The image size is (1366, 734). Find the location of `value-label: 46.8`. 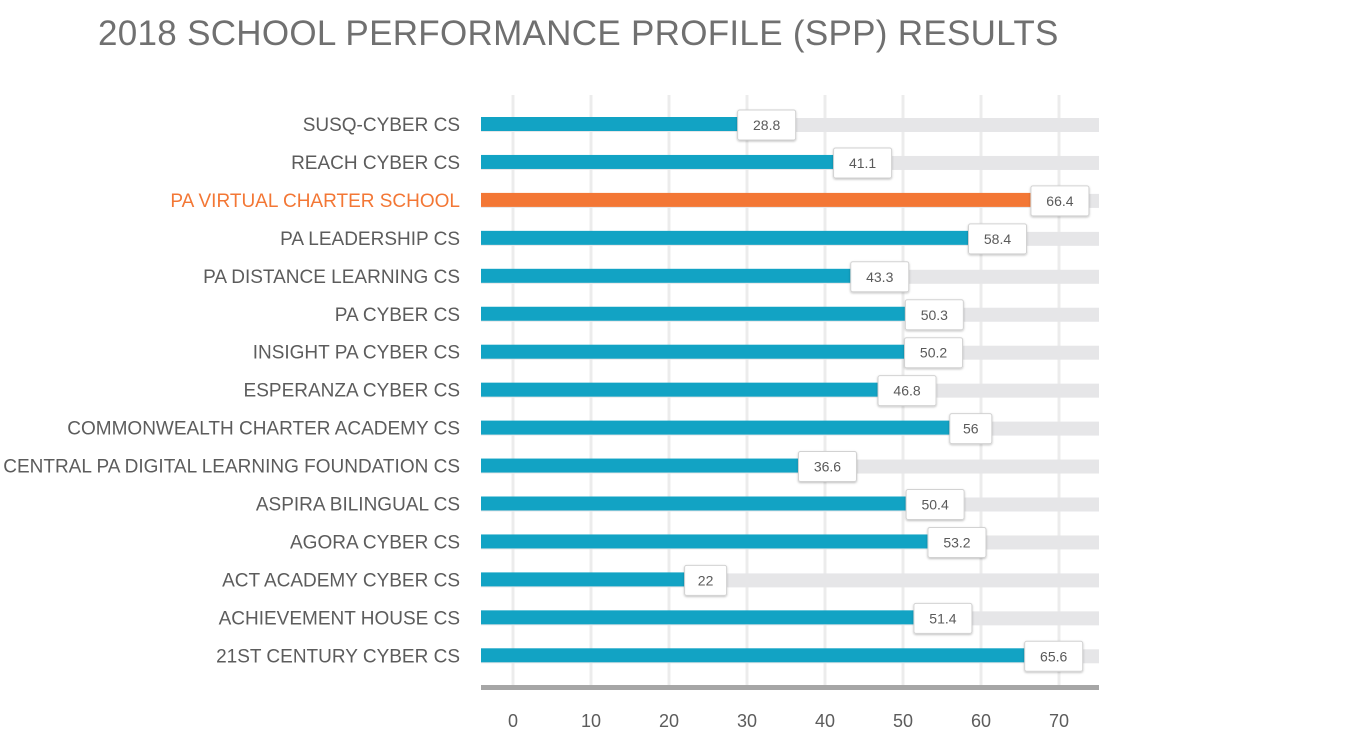

value-label: 46.8 is located at coordinates (906, 391).